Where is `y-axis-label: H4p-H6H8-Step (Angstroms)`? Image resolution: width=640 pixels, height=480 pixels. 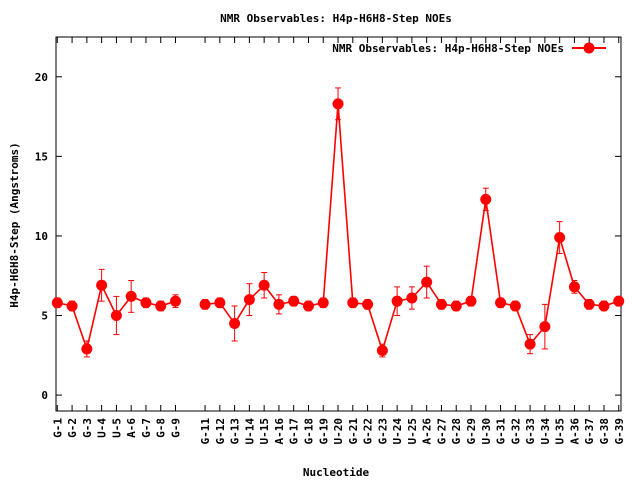 y-axis-label: H4p-H6H8-Step (Angstroms) is located at coordinates (14, 225).